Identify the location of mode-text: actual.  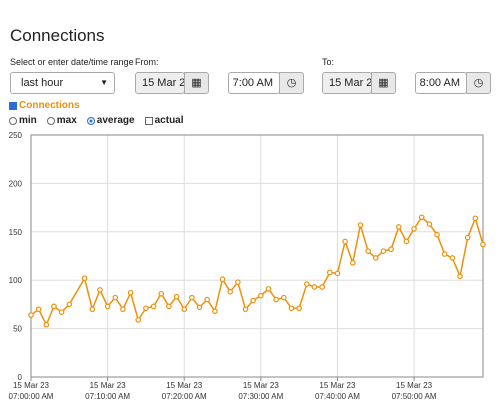
(169, 120).